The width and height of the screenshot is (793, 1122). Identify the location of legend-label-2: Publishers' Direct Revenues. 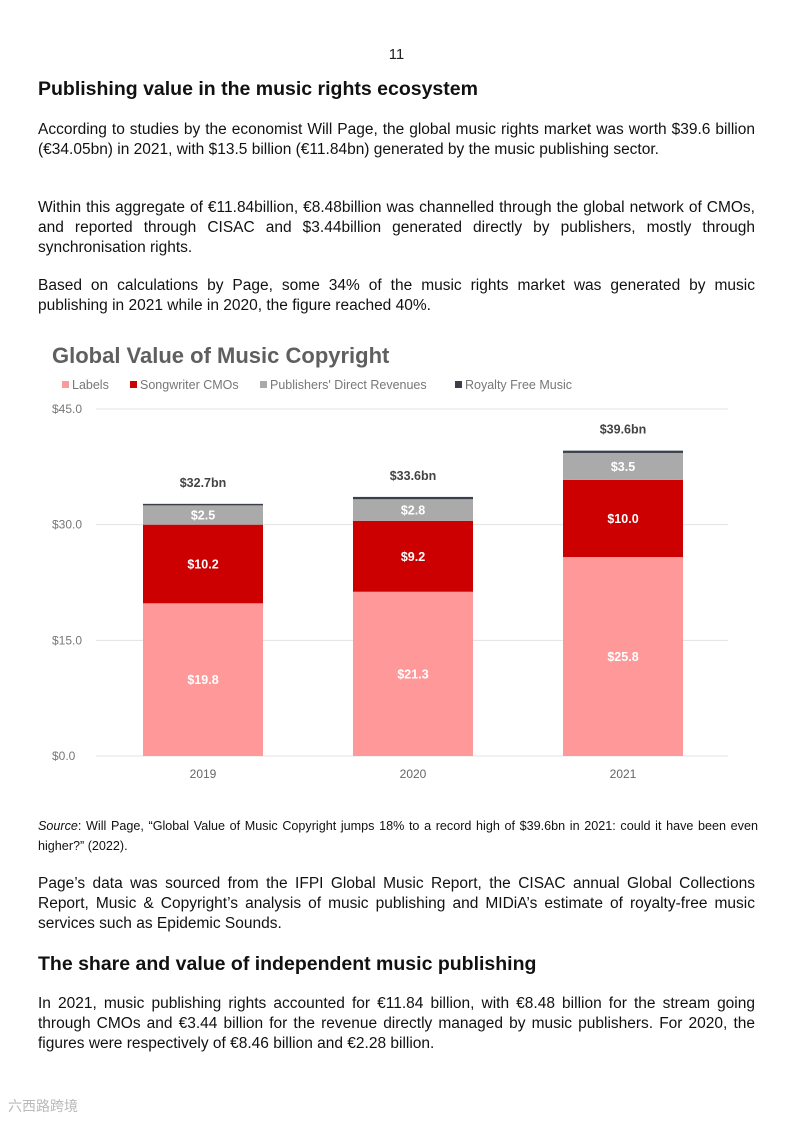
(348, 385).